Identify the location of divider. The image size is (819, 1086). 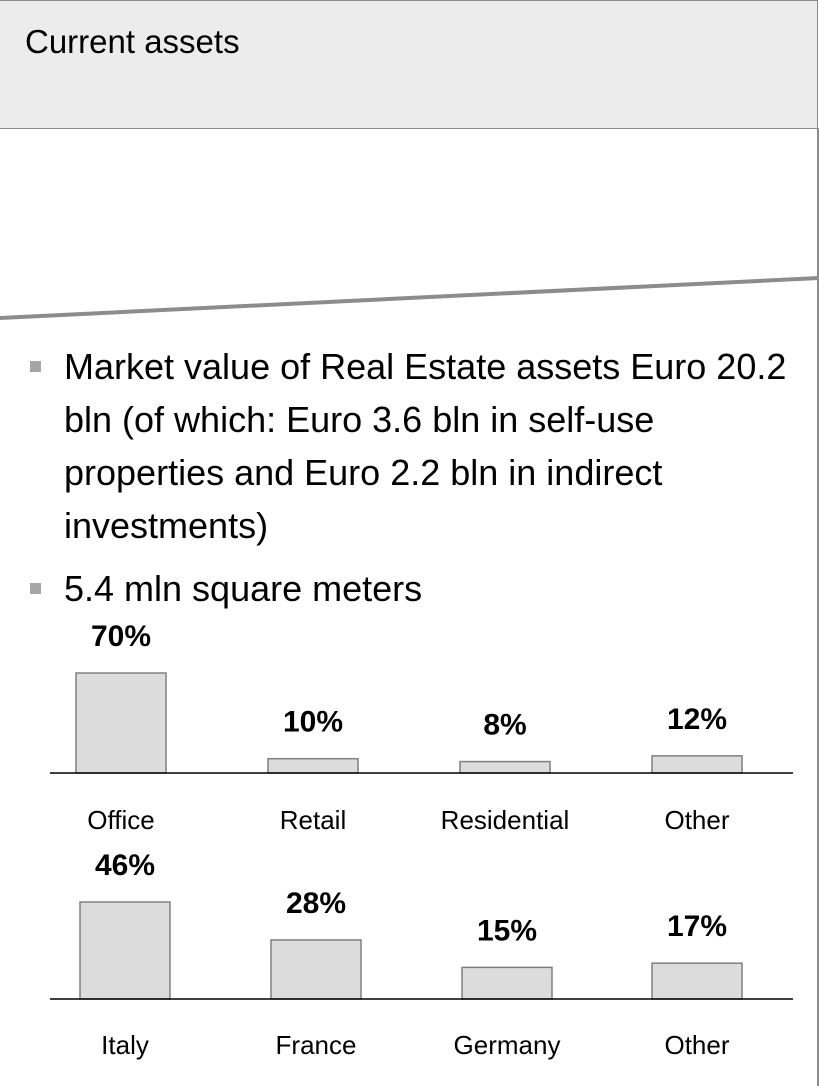
(409, 298).